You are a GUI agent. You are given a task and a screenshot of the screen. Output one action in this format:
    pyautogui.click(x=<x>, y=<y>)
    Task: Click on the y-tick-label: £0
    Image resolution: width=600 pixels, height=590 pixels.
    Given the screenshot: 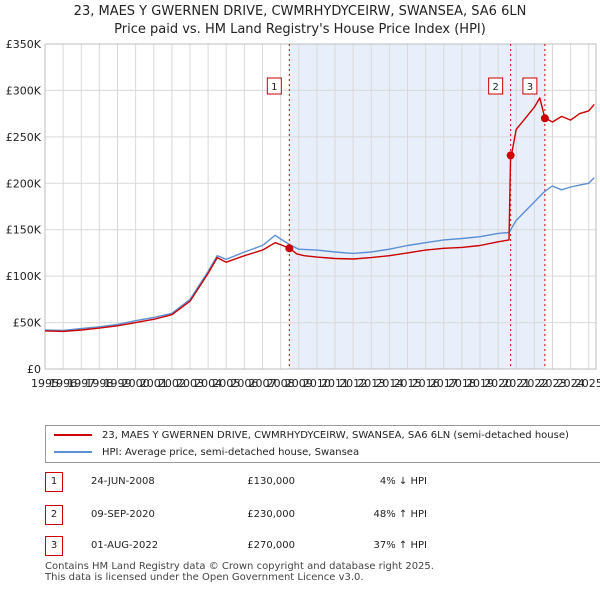 What is the action you would take?
    pyautogui.click(x=34, y=369)
    